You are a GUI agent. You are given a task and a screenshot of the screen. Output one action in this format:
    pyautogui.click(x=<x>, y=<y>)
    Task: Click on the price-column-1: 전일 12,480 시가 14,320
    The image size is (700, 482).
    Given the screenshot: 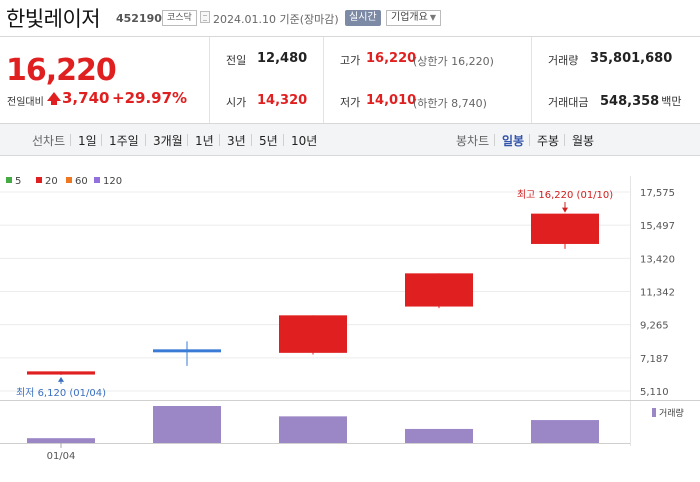 What is the action you would take?
    pyautogui.click(x=267, y=80)
    